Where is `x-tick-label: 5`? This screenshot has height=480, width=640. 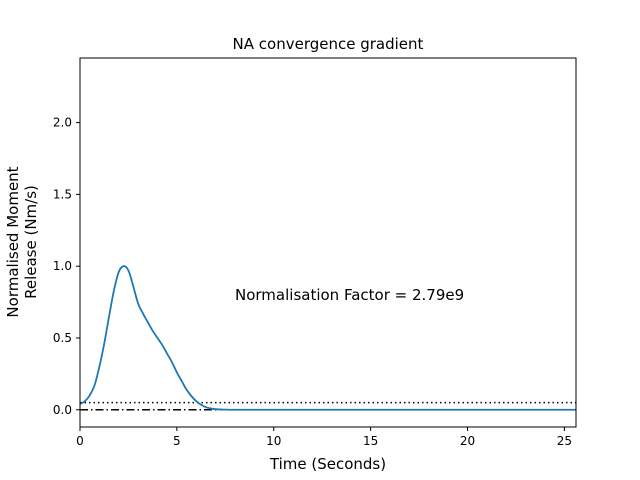 x-tick-label: 5 is located at coordinates (177, 441).